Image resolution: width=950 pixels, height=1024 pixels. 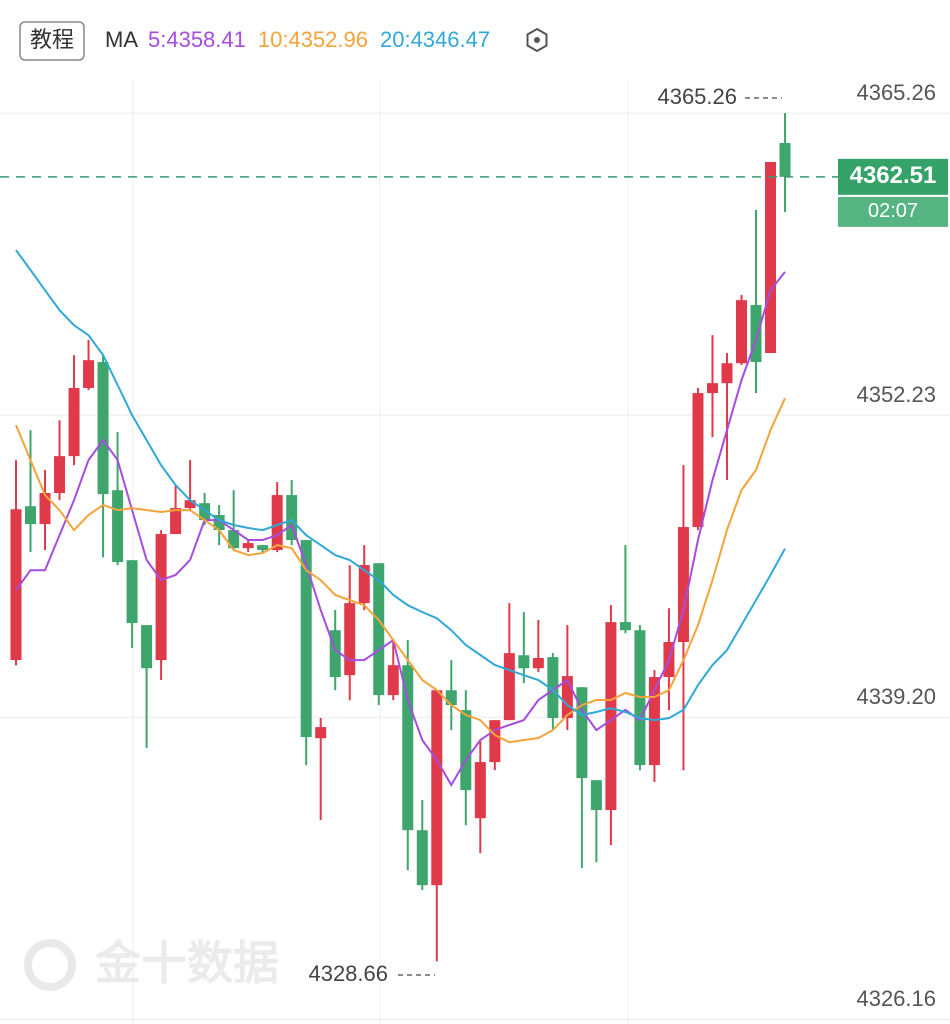 I want to click on watermark-text: 金十数据, so click(x=186, y=963).